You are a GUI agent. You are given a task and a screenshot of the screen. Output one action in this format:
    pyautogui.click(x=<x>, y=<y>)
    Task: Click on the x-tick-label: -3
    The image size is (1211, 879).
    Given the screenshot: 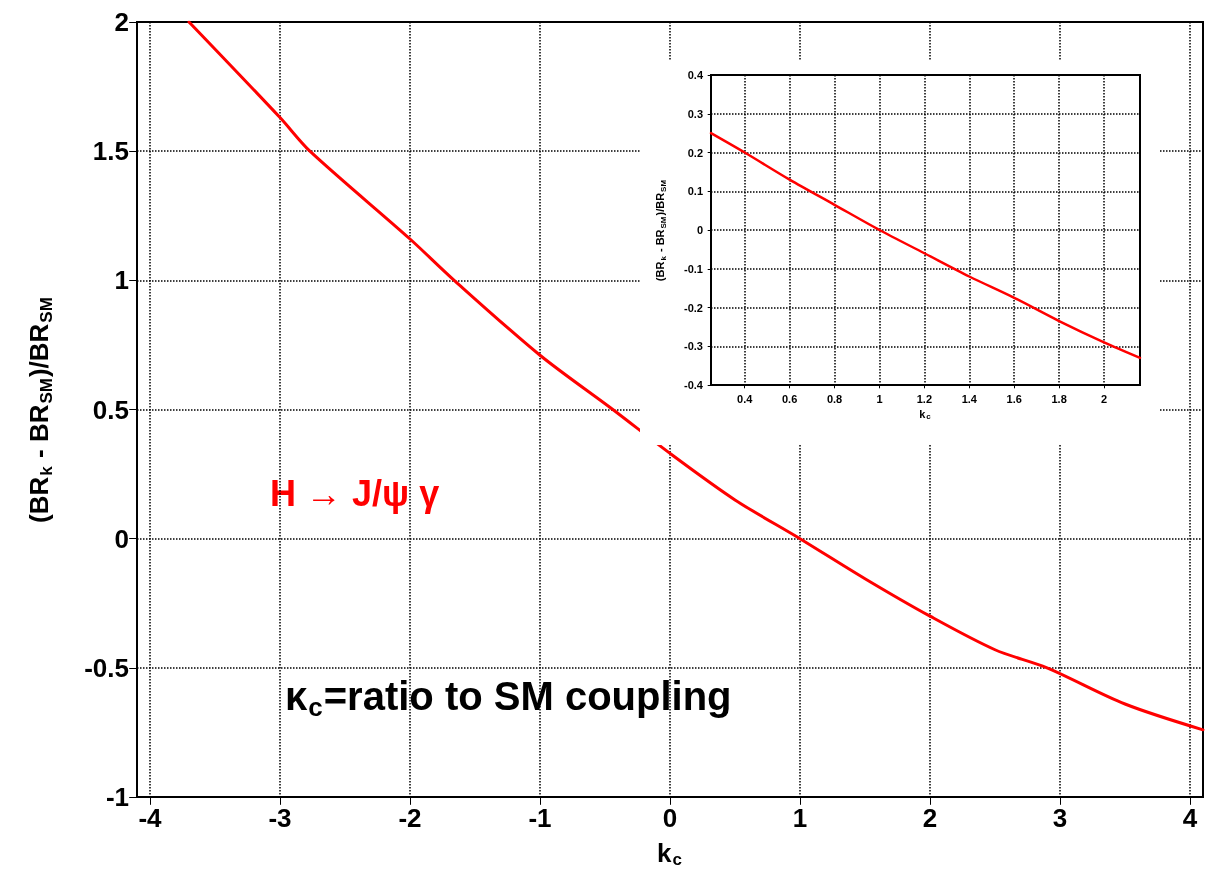 What is the action you would take?
    pyautogui.click(x=280, y=818)
    